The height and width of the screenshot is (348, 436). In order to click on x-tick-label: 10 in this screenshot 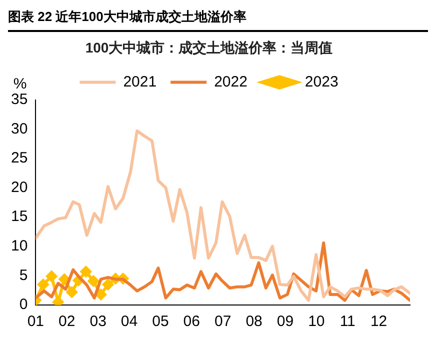, I will do `click(316, 321)`.